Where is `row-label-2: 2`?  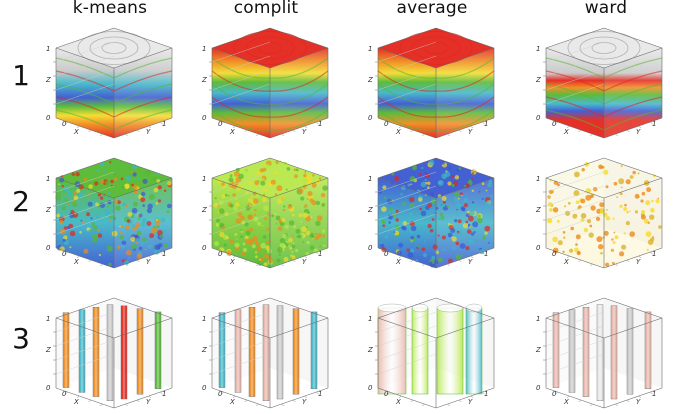 row-label-2: 2 is located at coordinates (21, 201).